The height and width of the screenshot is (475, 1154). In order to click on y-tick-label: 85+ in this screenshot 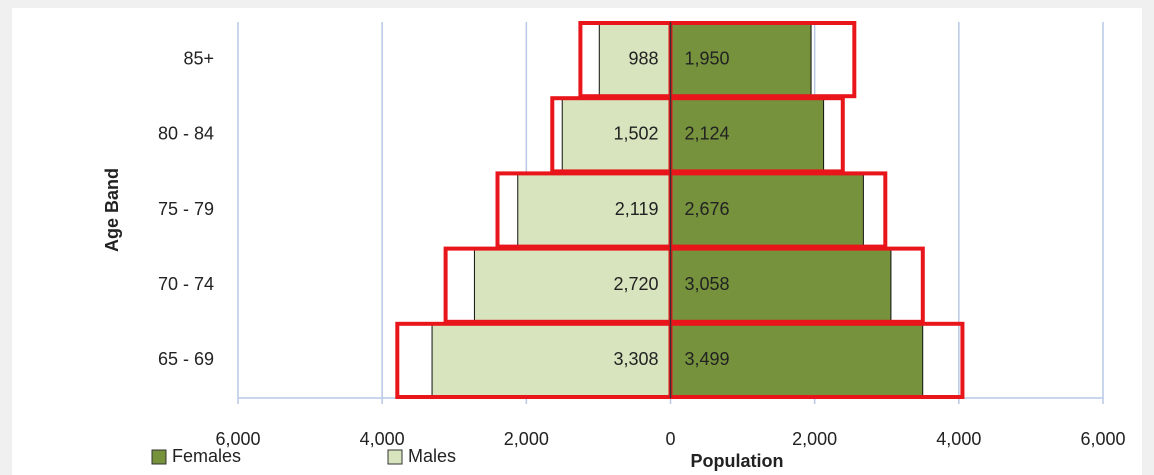, I will do `click(198, 58)`.